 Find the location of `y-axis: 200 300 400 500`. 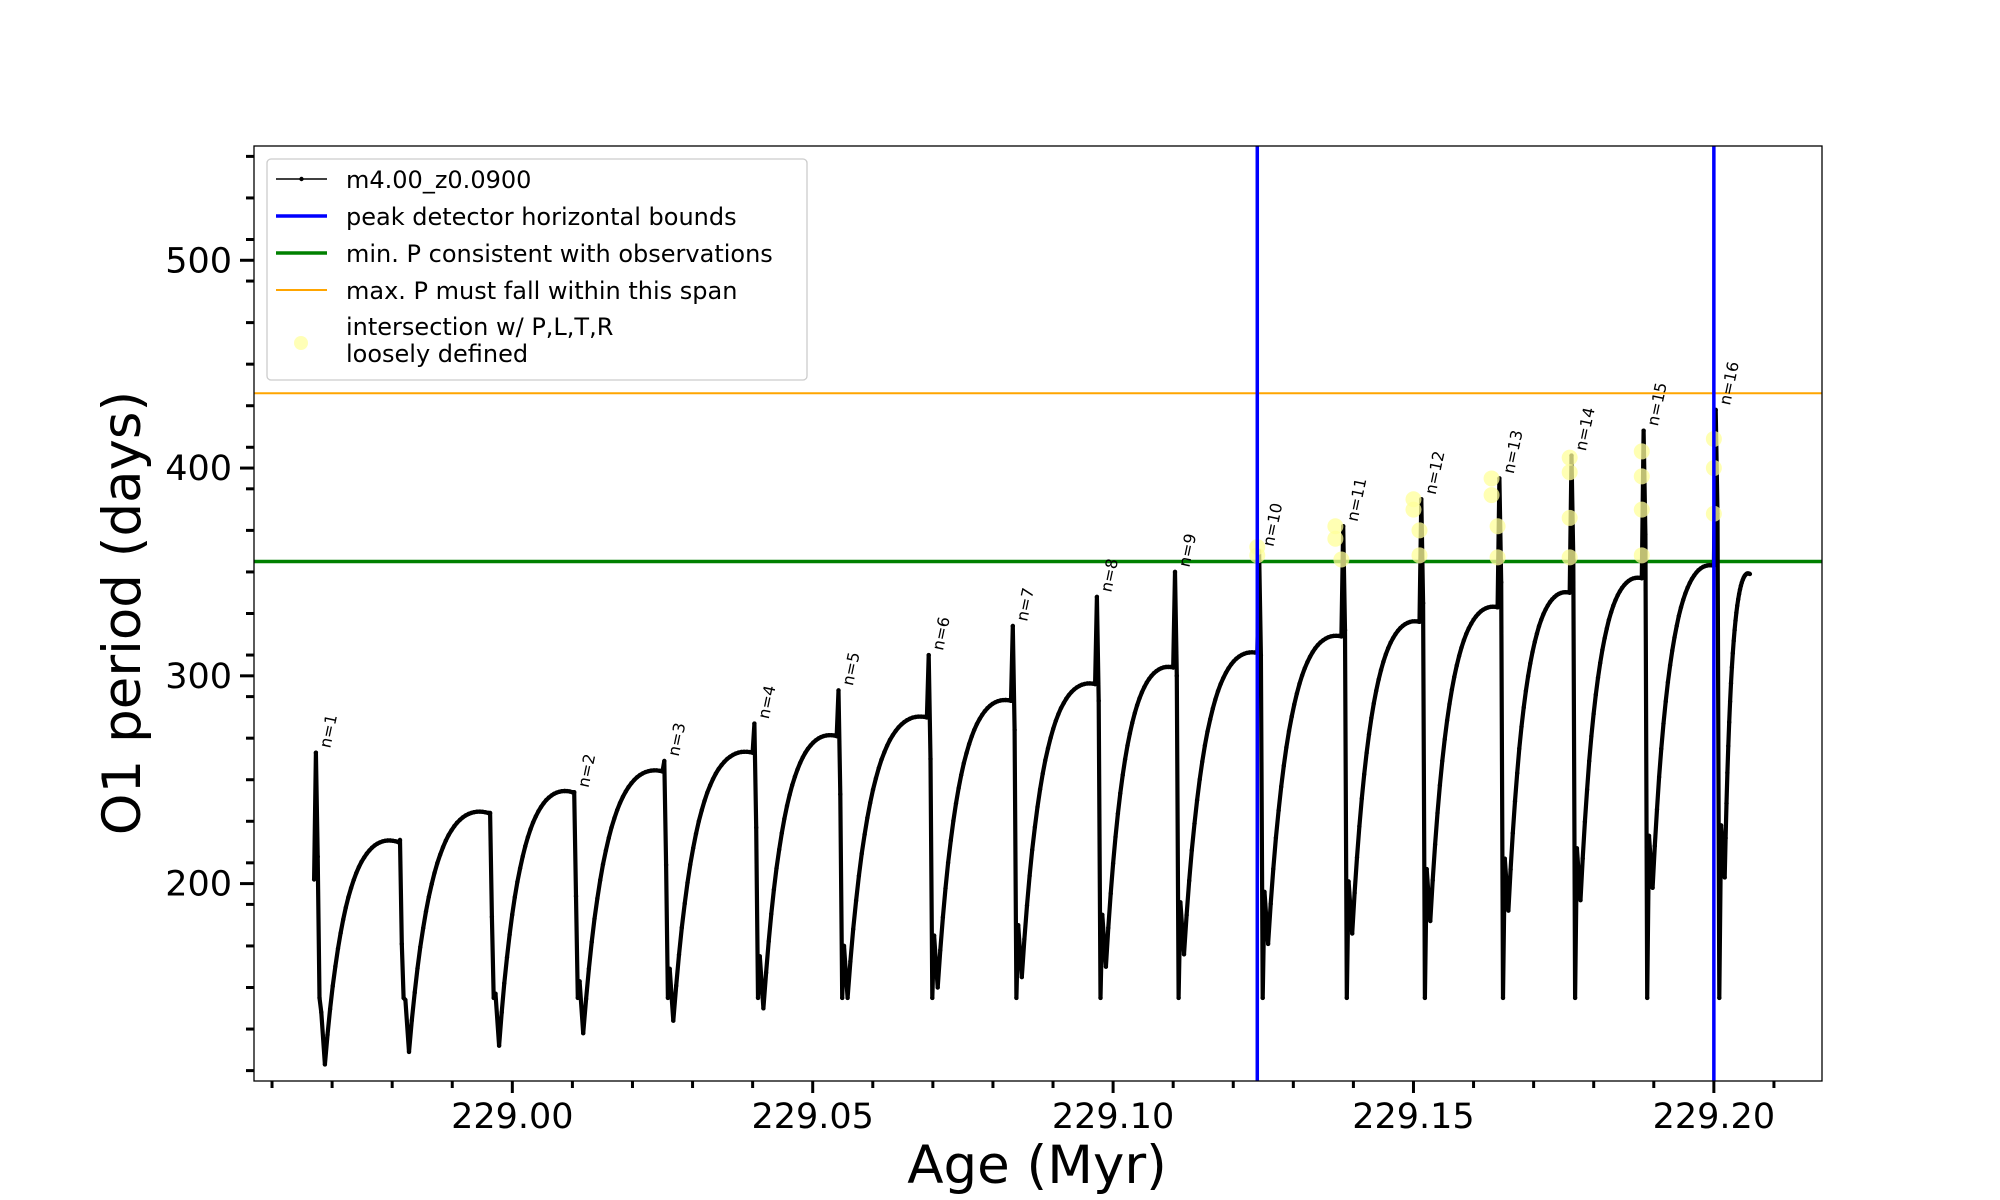

y-axis: 200 300 400 500 is located at coordinates (209, 613).